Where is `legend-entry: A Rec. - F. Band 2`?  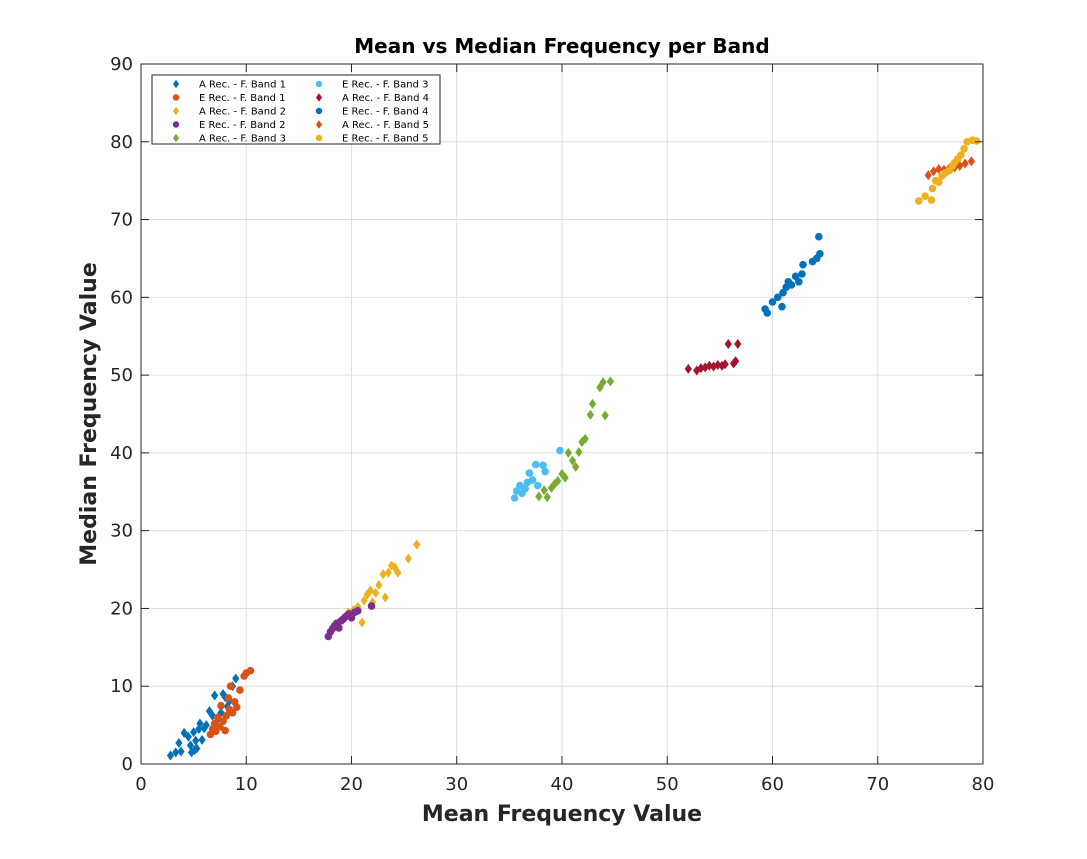 legend-entry: A Rec. - F. Band 2 is located at coordinates (242, 112).